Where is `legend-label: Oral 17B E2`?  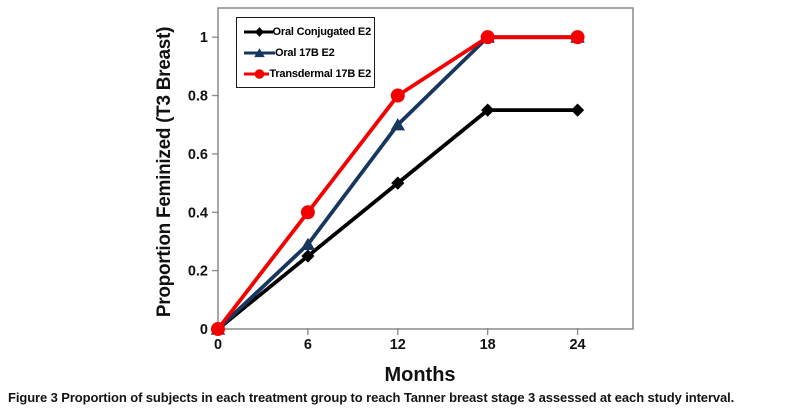
legend-label: Oral 17B E2 is located at coordinates (305, 52).